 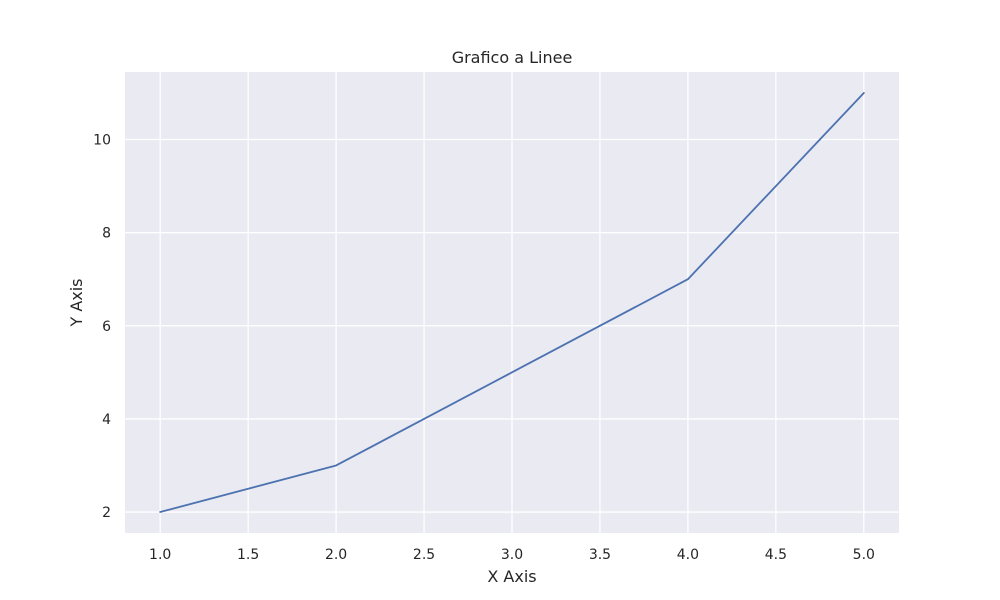 What do you see at coordinates (106, 420) in the screenshot?
I see `y-tick-label: 4` at bounding box center [106, 420].